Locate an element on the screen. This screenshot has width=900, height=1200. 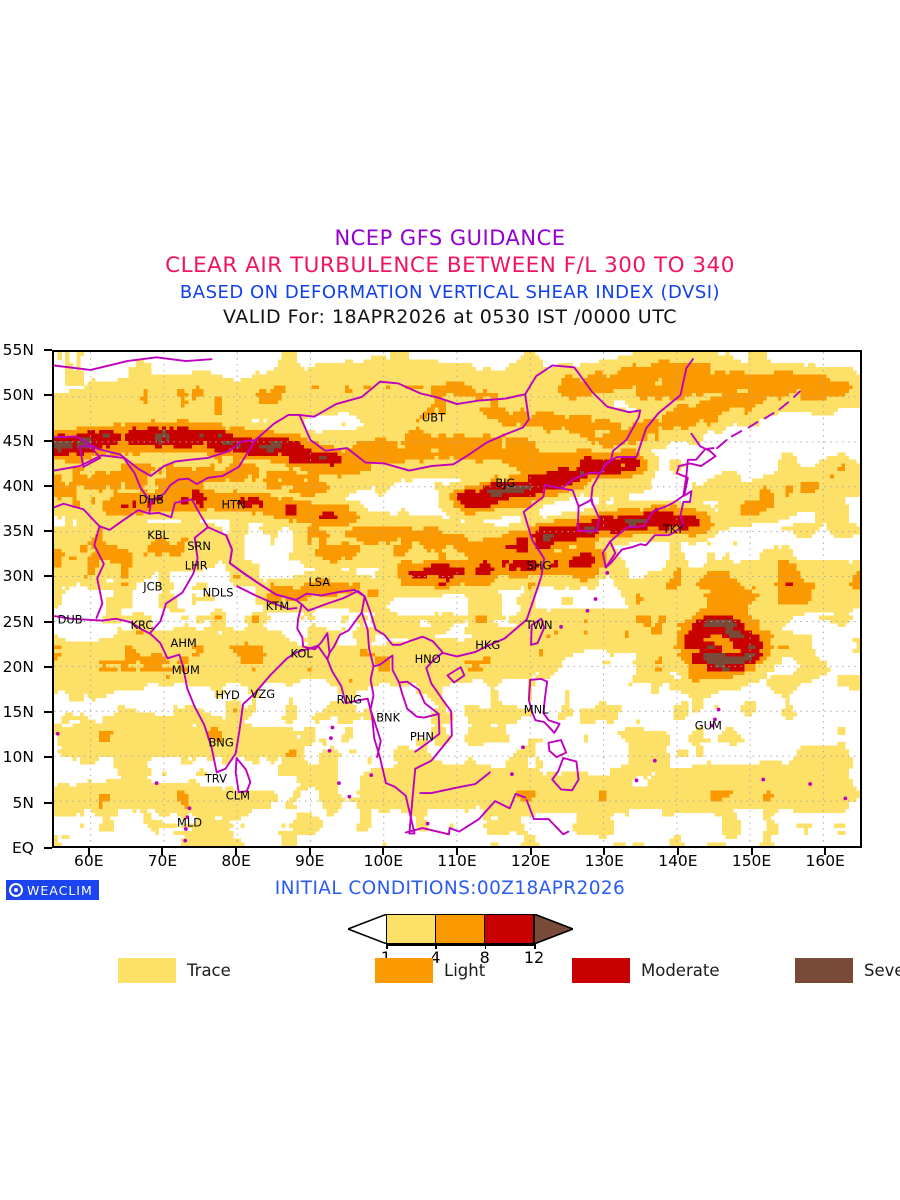
lat-tick-label: 5N is located at coordinates (23, 802).